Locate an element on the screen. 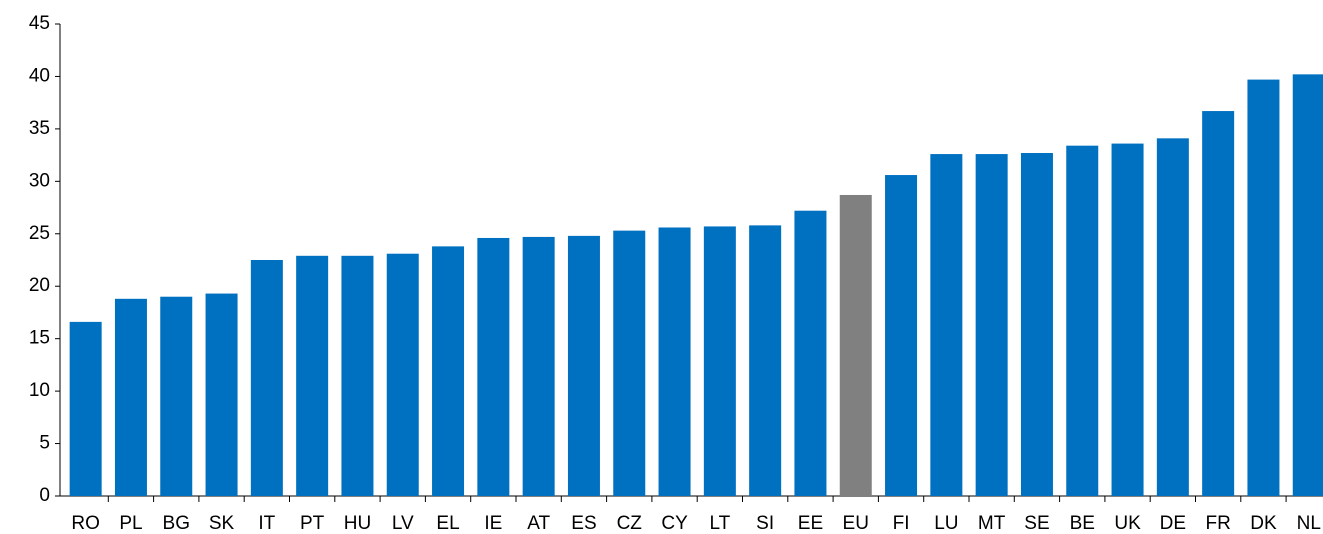  x-tick-label: IT is located at coordinates (266, 523).